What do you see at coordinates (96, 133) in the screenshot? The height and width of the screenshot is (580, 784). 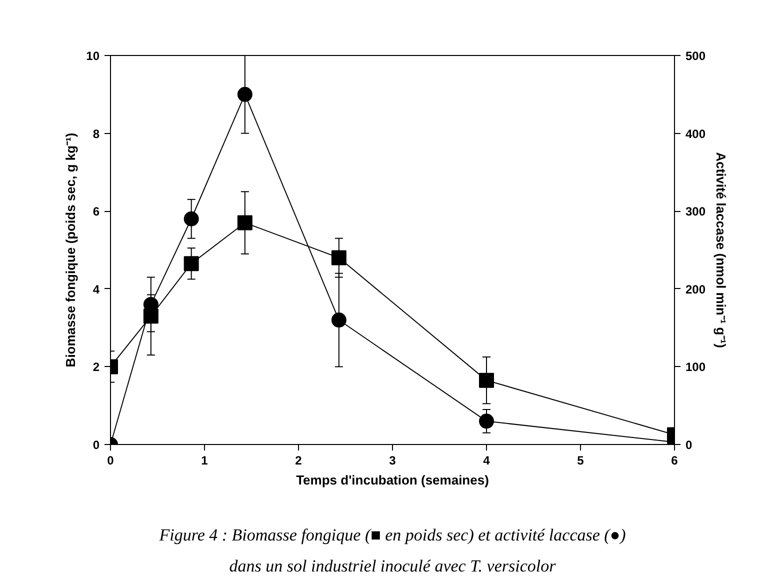 I see `y-tick-label: 8` at bounding box center [96, 133].